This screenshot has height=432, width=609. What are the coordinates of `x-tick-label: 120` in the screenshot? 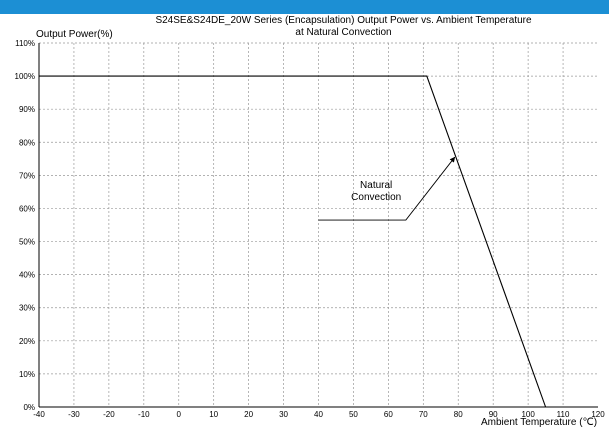 It's located at (598, 414).